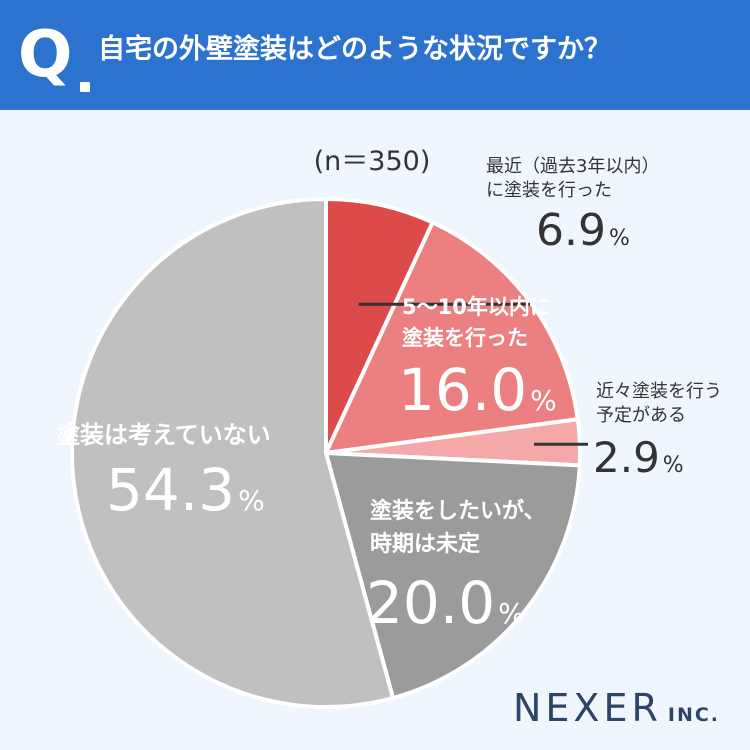  I want to click on slice-5-value: 54.3%, so click(185, 490).